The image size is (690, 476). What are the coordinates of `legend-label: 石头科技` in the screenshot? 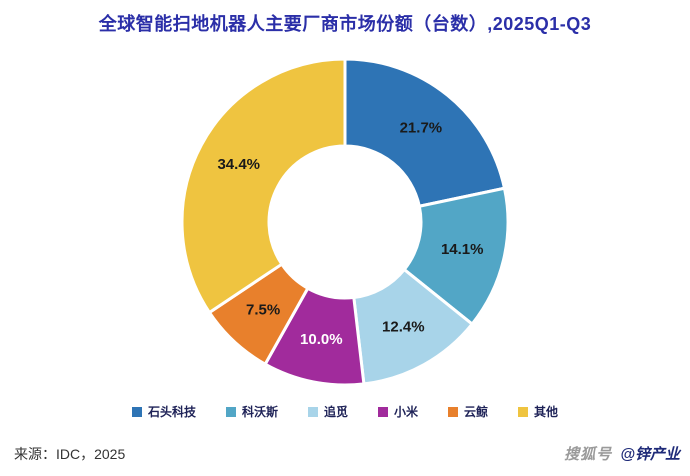 It's located at (171, 412).